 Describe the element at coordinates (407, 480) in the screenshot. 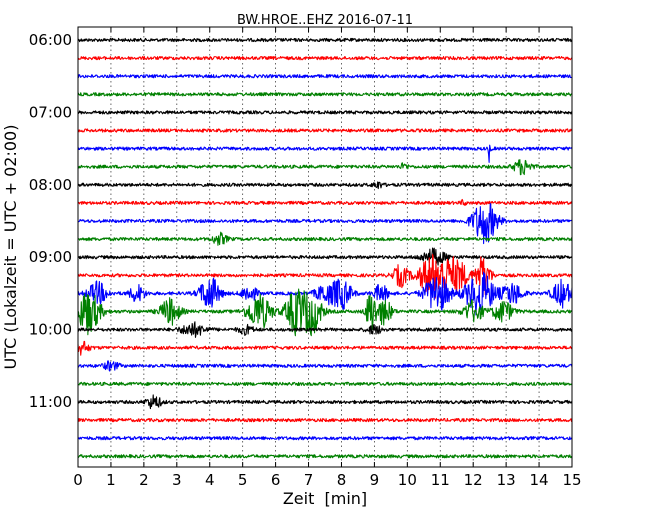

I see `x-tick-label: 10` at that location.